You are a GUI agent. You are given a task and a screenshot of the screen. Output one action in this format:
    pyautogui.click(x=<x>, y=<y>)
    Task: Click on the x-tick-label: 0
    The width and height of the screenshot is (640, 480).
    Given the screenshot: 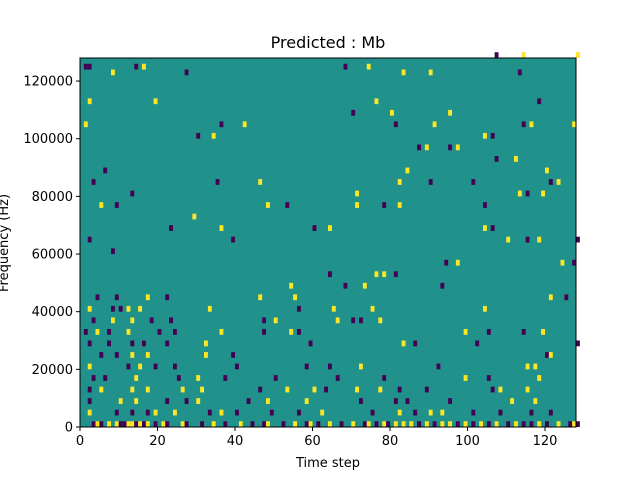 What is the action you would take?
    pyautogui.click(x=80, y=441)
    